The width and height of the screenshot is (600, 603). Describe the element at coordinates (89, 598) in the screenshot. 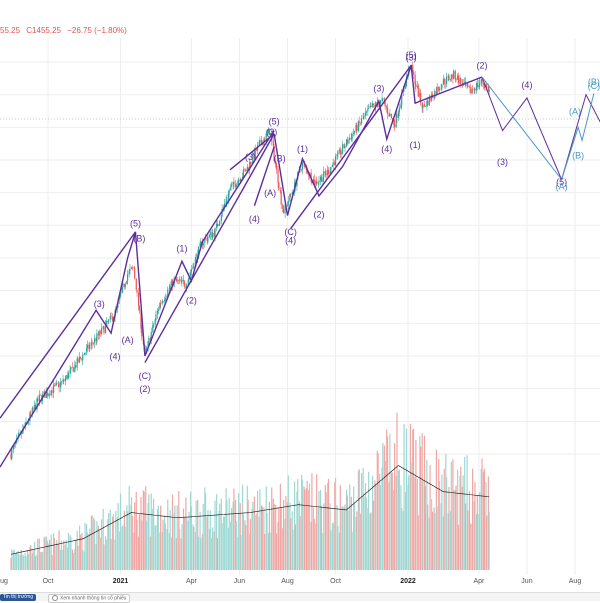

I see `stock-search-button: Xem nhanh thông tin cổ phiếu` at that location.